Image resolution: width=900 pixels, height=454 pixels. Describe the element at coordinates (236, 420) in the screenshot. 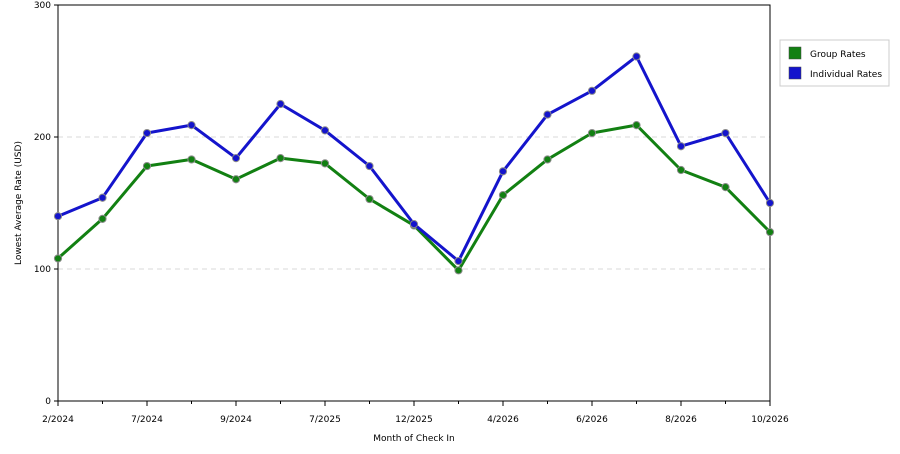

I see `x-tick-label: 9/2024` at that location.